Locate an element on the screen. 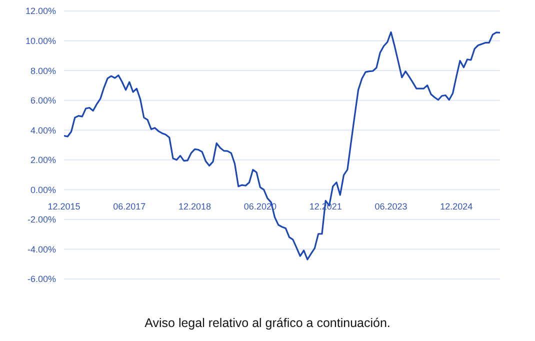 The height and width of the screenshot is (341, 535). x-tick-label: 06.2017 is located at coordinates (129, 207).